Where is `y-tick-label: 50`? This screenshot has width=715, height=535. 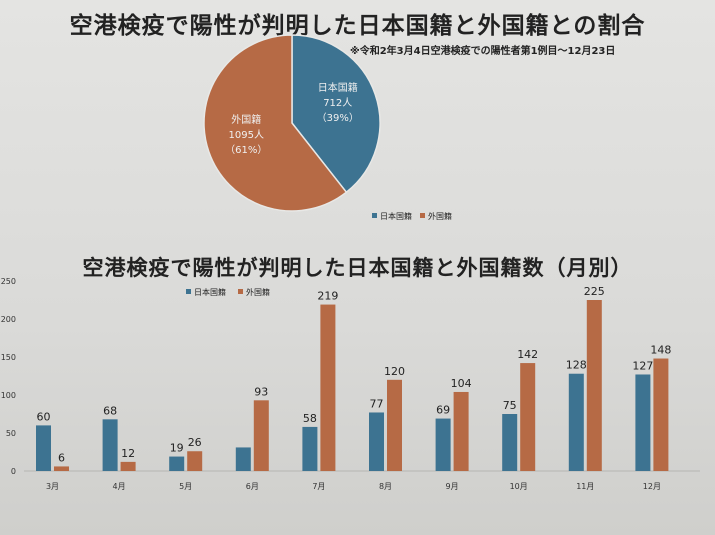
y-tick-label: 50 is located at coordinates (11, 433).